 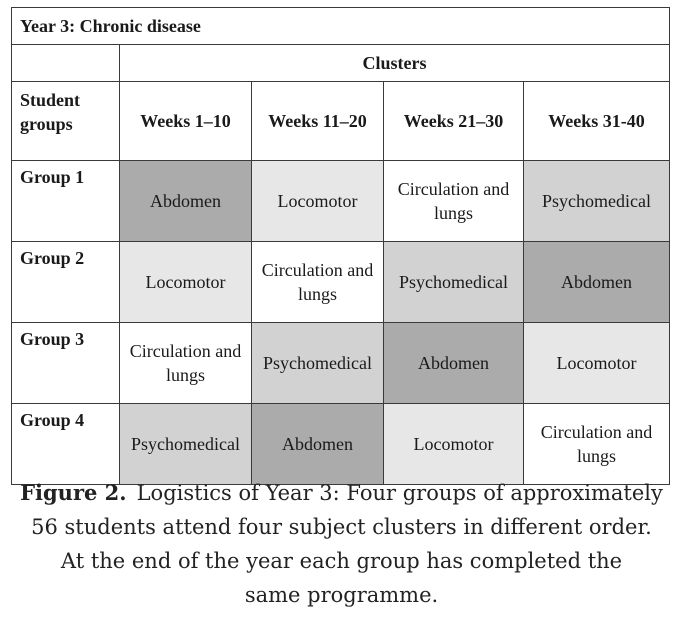 I want to click on group-label: Group 1, so click(x=65, y=201).